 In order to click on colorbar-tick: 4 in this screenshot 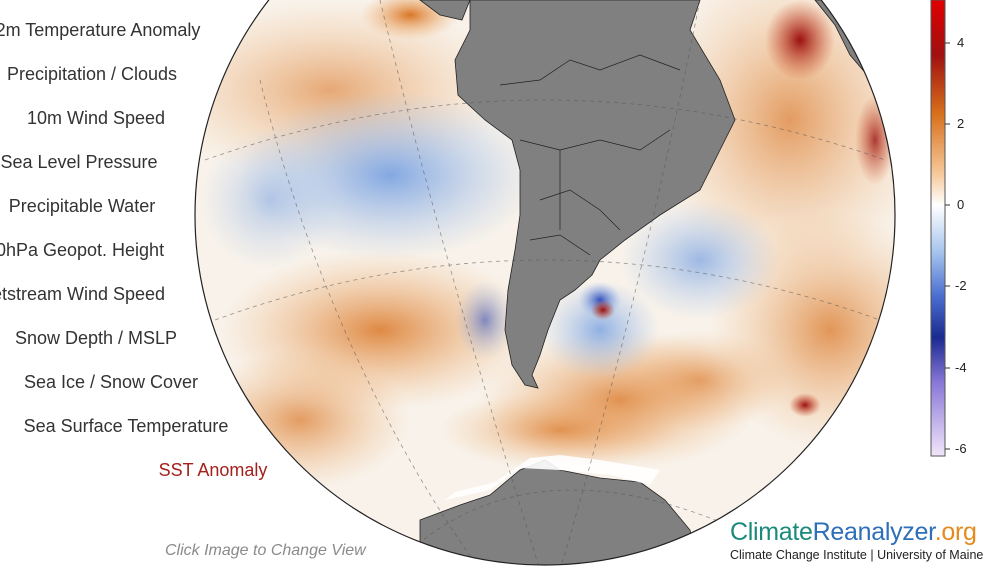, I will do `click(961, 42)`.